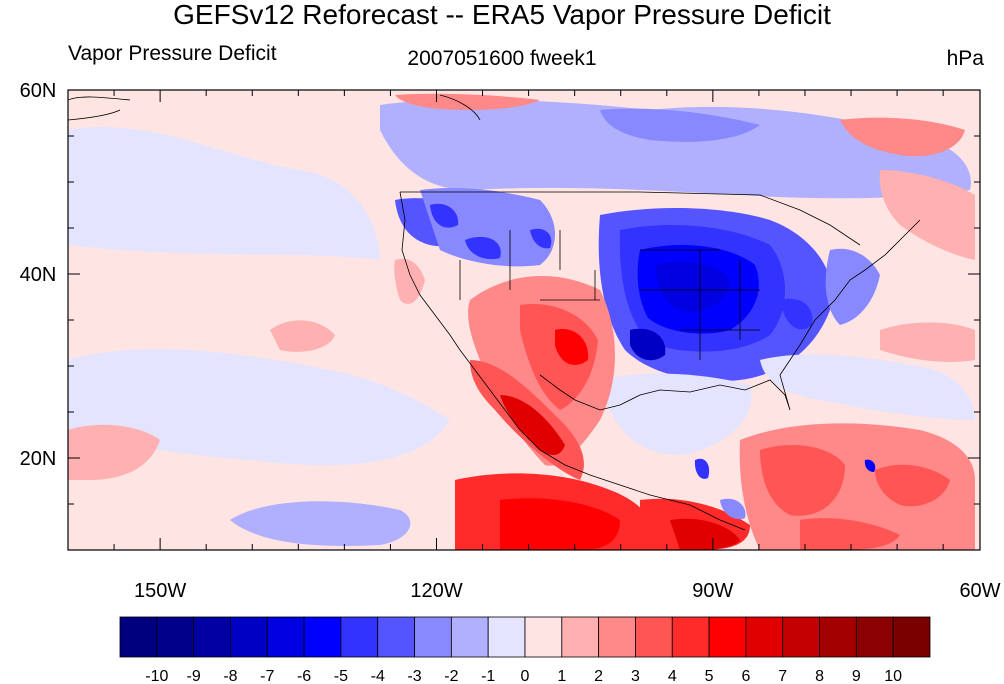 Image resolution: width=1004 pixels, height=684 pixels. What do you see at coordinates (414, 676) in the screenshot?
I see `colorbar-label: -3` at bounding box center [414, 676].